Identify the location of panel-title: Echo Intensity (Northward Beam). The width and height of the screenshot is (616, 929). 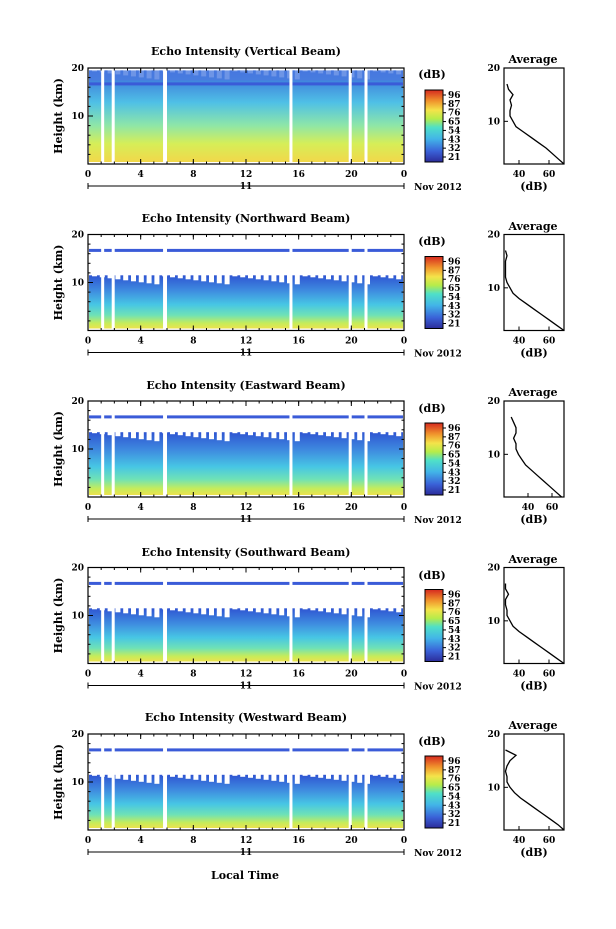
(246, 218).